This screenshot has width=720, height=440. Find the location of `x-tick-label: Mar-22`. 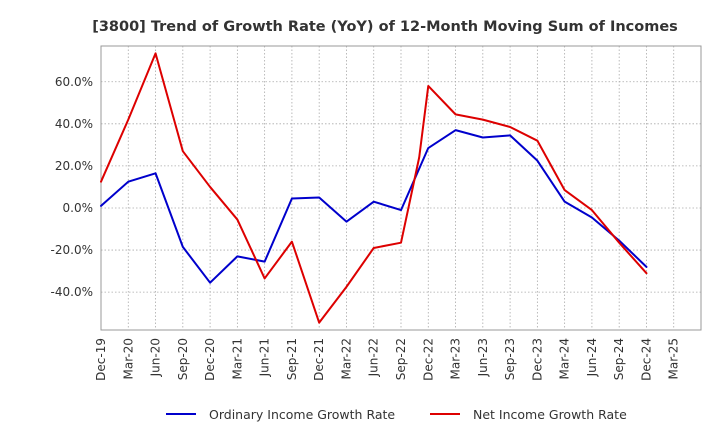

x-tick-label: Mar-22 is located at coordinates (346, 358).